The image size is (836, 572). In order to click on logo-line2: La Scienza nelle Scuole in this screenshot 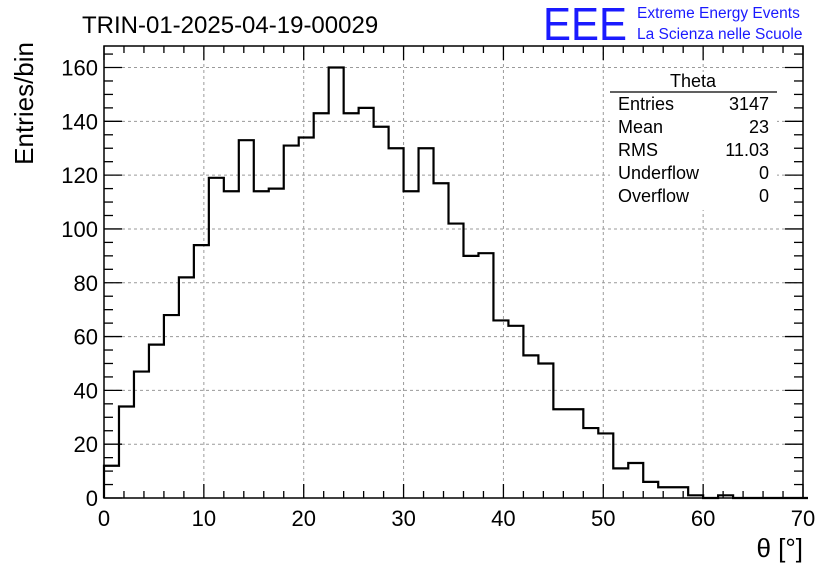, I will do `click(719, 34)`.